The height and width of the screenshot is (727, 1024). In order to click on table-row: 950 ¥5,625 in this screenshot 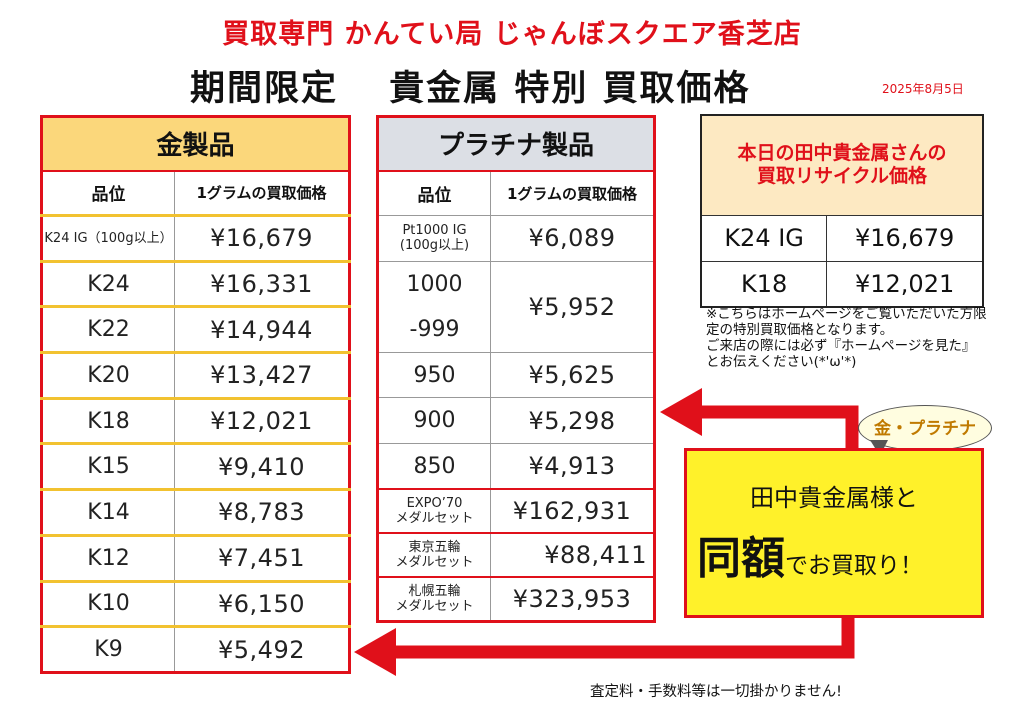, I will do `click(516, 375)`.